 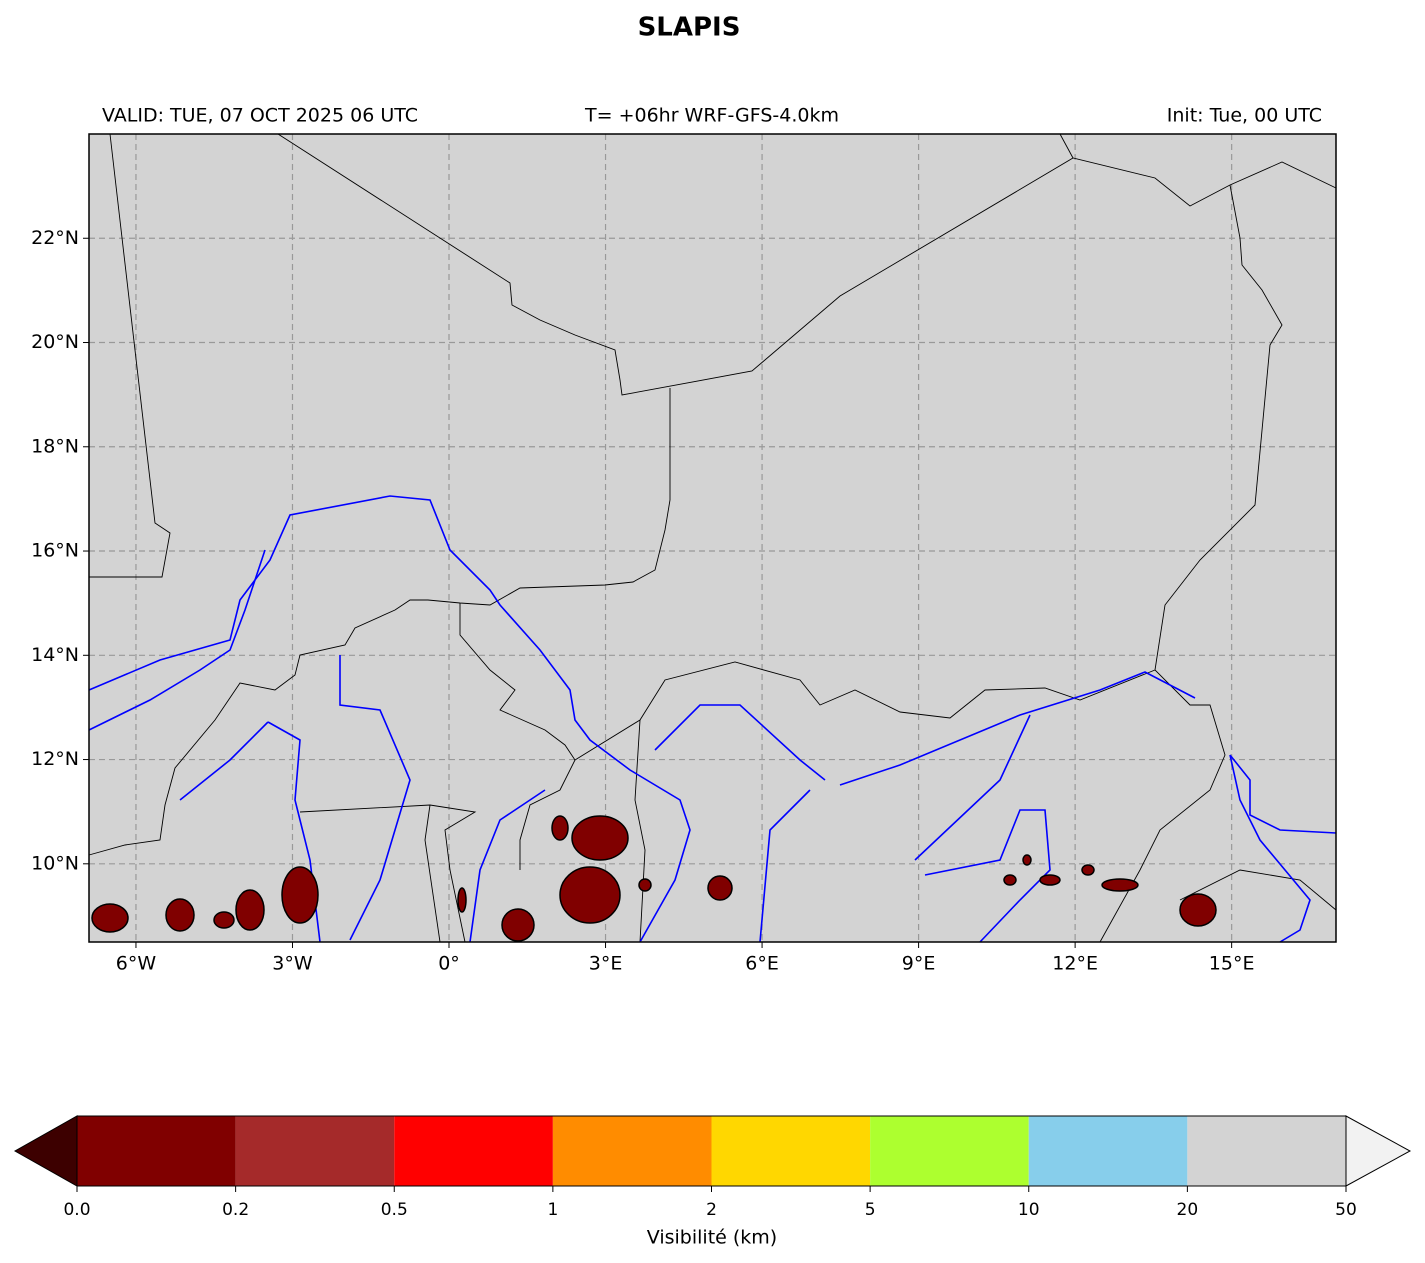 I want to click on y-tick-label: 16°N, so click(x=55, y=551).